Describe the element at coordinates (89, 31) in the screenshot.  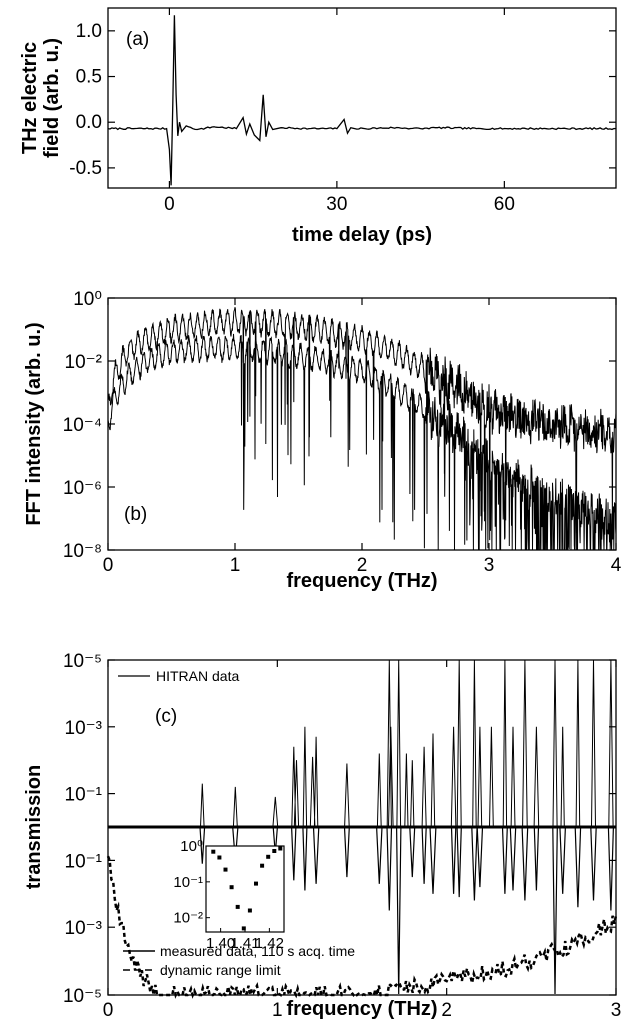
I see `panel-a-ytick-label: 1.0` at that location.